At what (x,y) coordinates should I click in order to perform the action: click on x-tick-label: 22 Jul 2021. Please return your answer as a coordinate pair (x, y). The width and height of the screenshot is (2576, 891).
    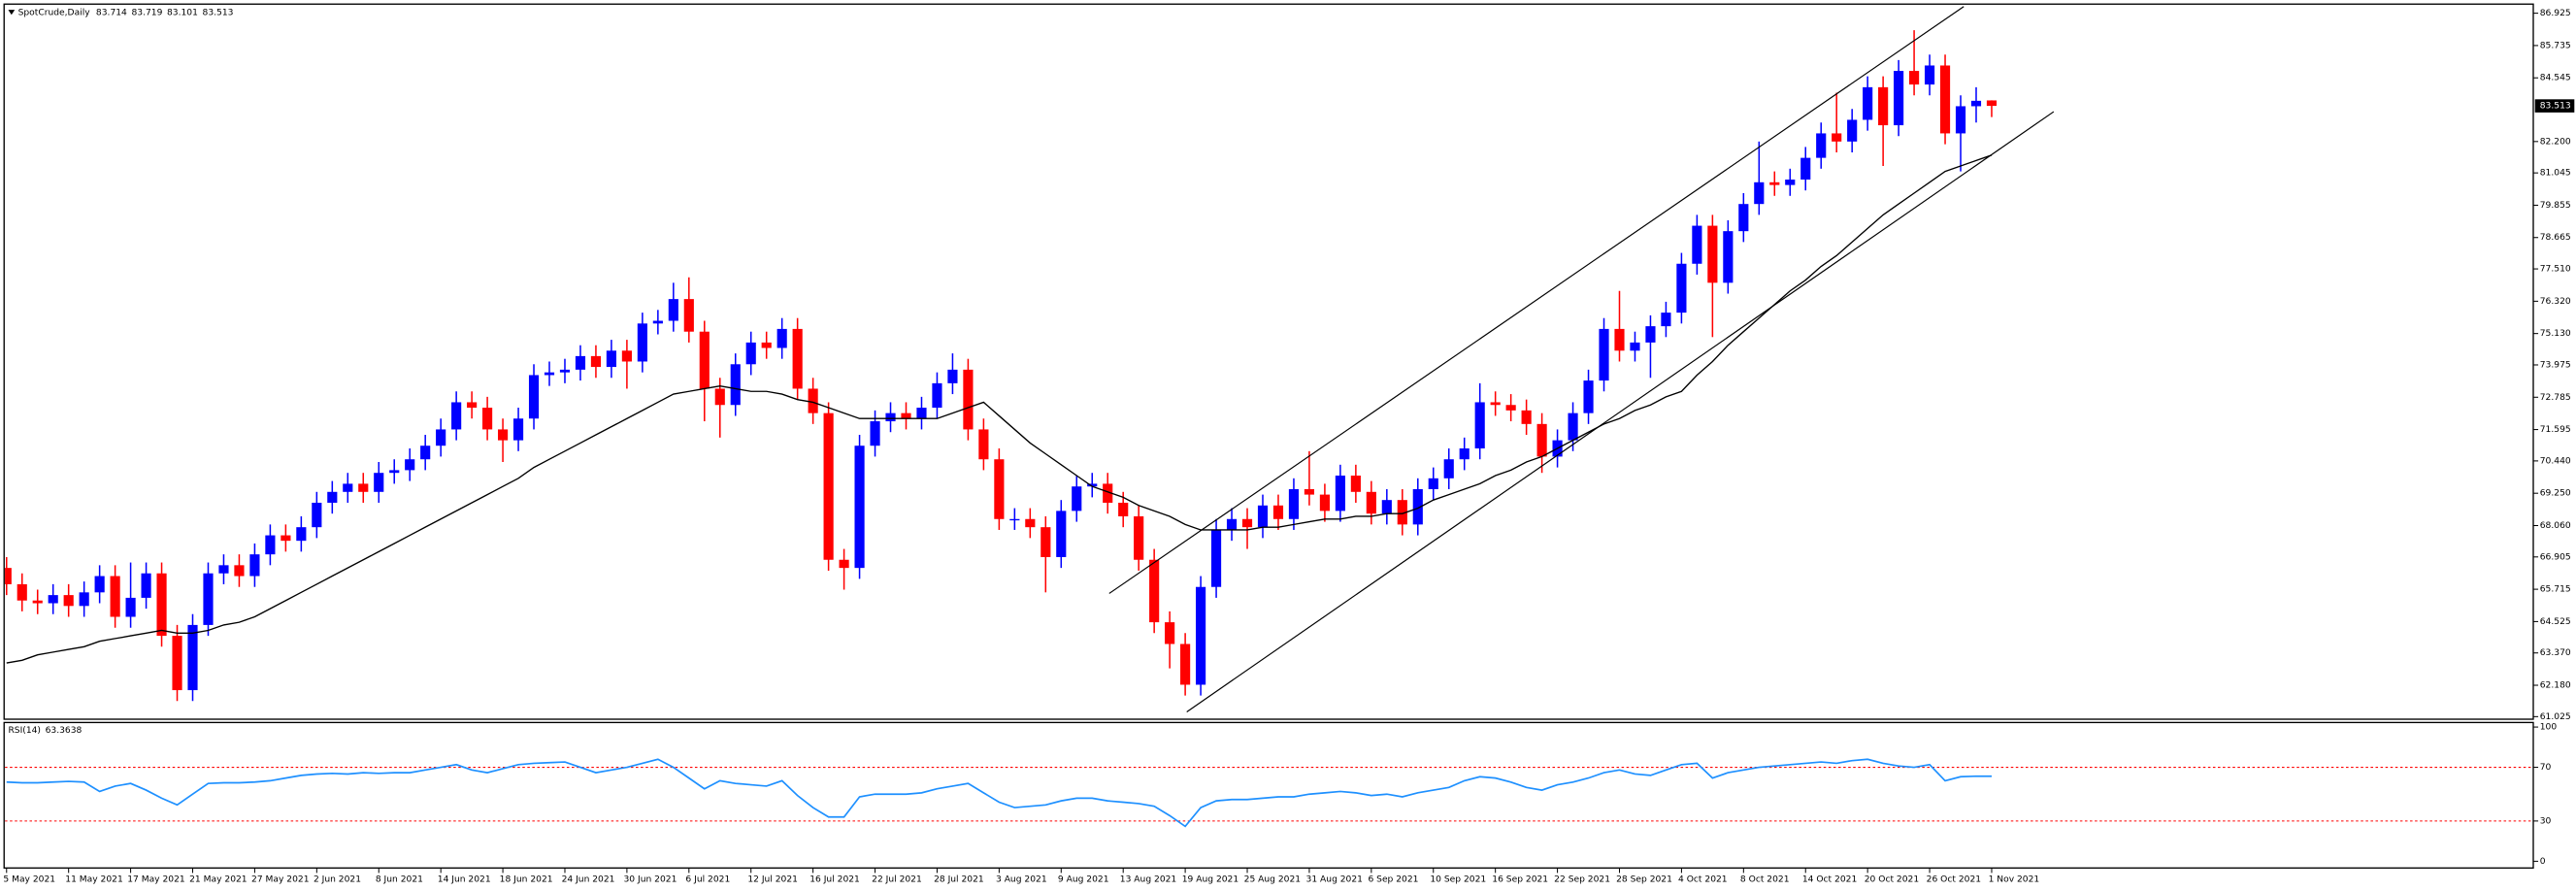
    Looking at the image, I should click on (897, 880).